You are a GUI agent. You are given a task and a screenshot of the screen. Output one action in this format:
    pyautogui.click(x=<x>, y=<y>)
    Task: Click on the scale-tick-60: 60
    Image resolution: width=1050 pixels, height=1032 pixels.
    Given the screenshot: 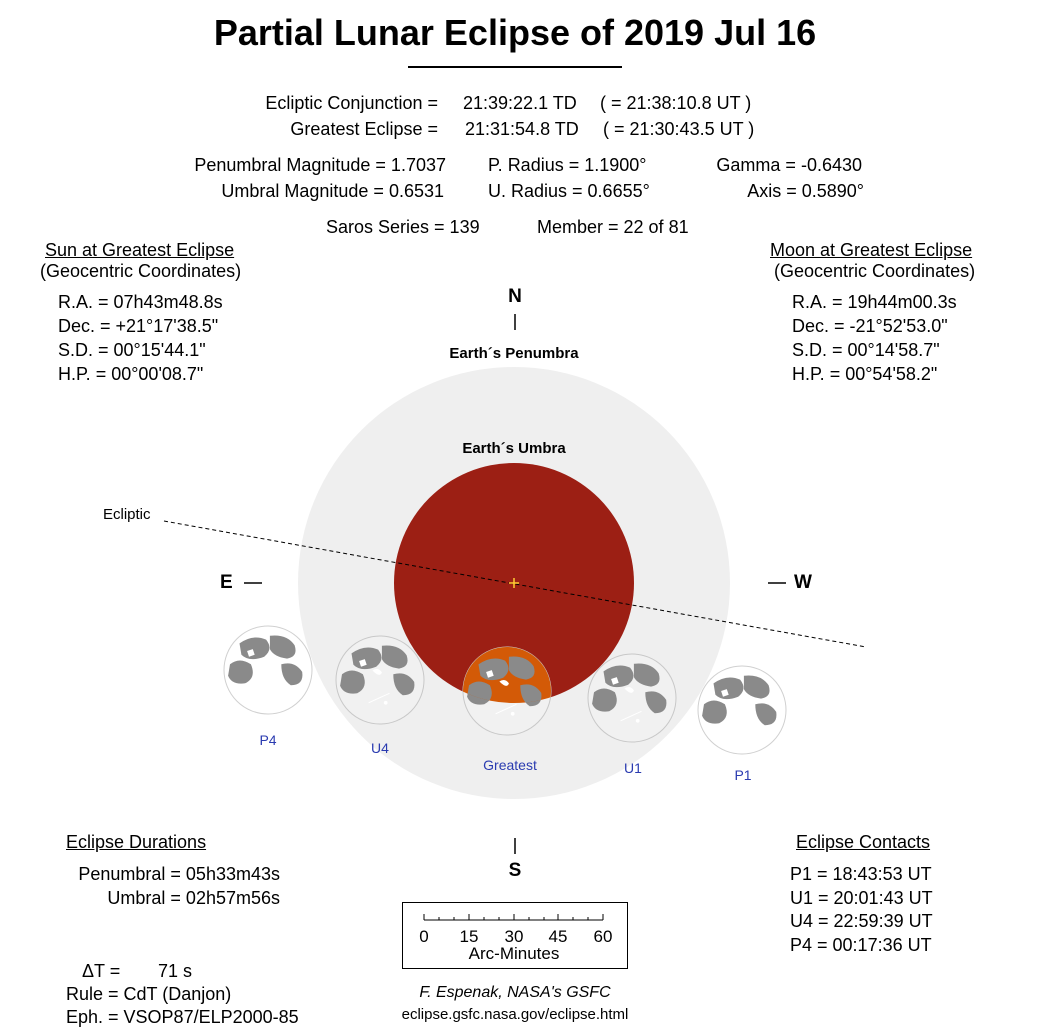 What is the action you would take?
    pyautogui.click(x=603, y=936)
    